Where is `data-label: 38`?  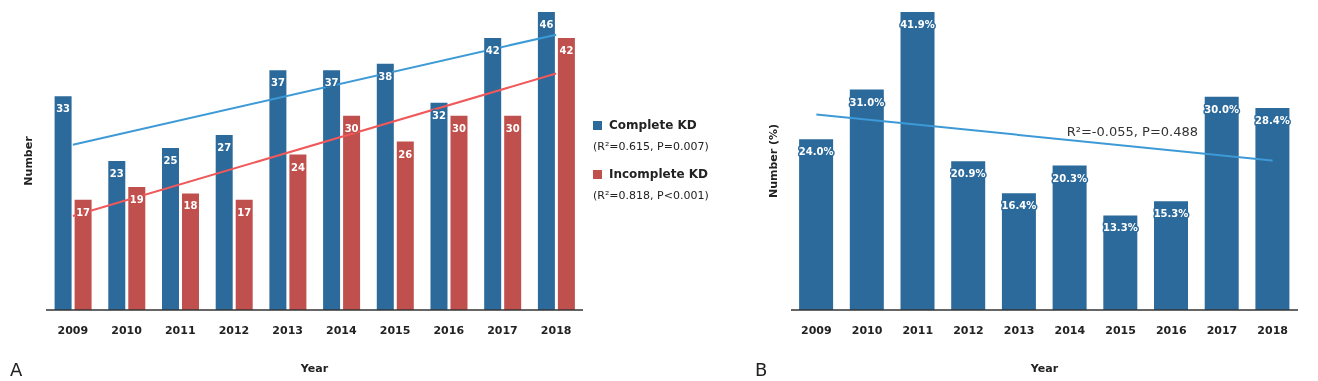 data-label: 38 is located at coordinates (385, 76).